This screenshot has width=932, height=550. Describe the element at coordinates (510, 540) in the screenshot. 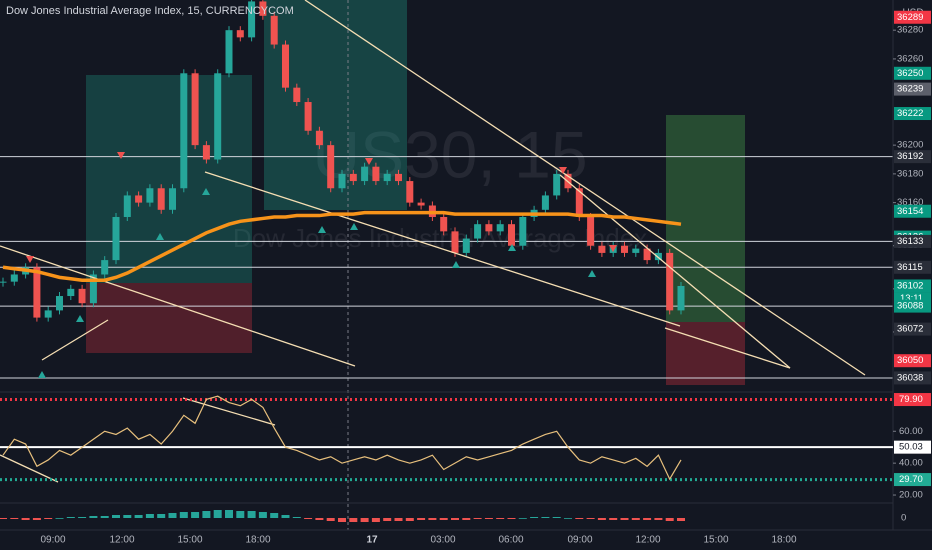

I see `x-tick-label: 06:00` at that location.